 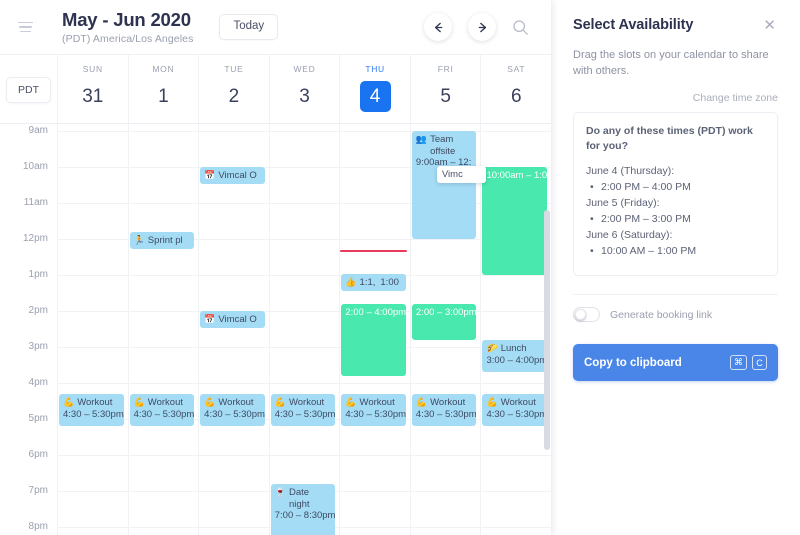 I want to click on generate-booking-link-toggle, so click(x=586, y=314).